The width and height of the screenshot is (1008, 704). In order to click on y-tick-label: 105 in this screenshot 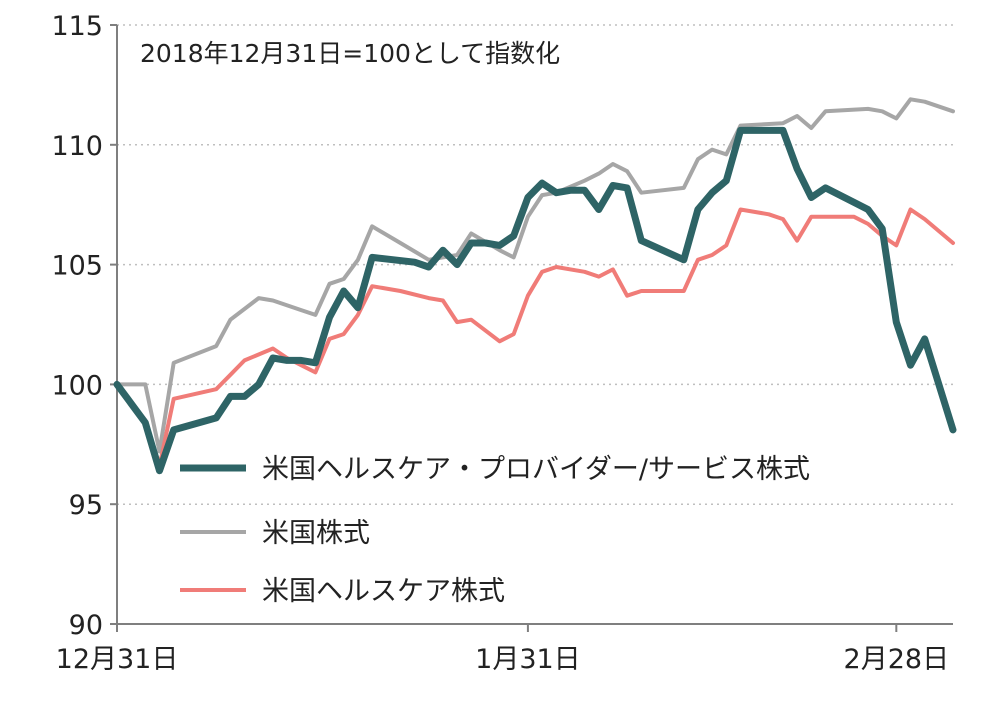, I will do `click(77, 266)`.